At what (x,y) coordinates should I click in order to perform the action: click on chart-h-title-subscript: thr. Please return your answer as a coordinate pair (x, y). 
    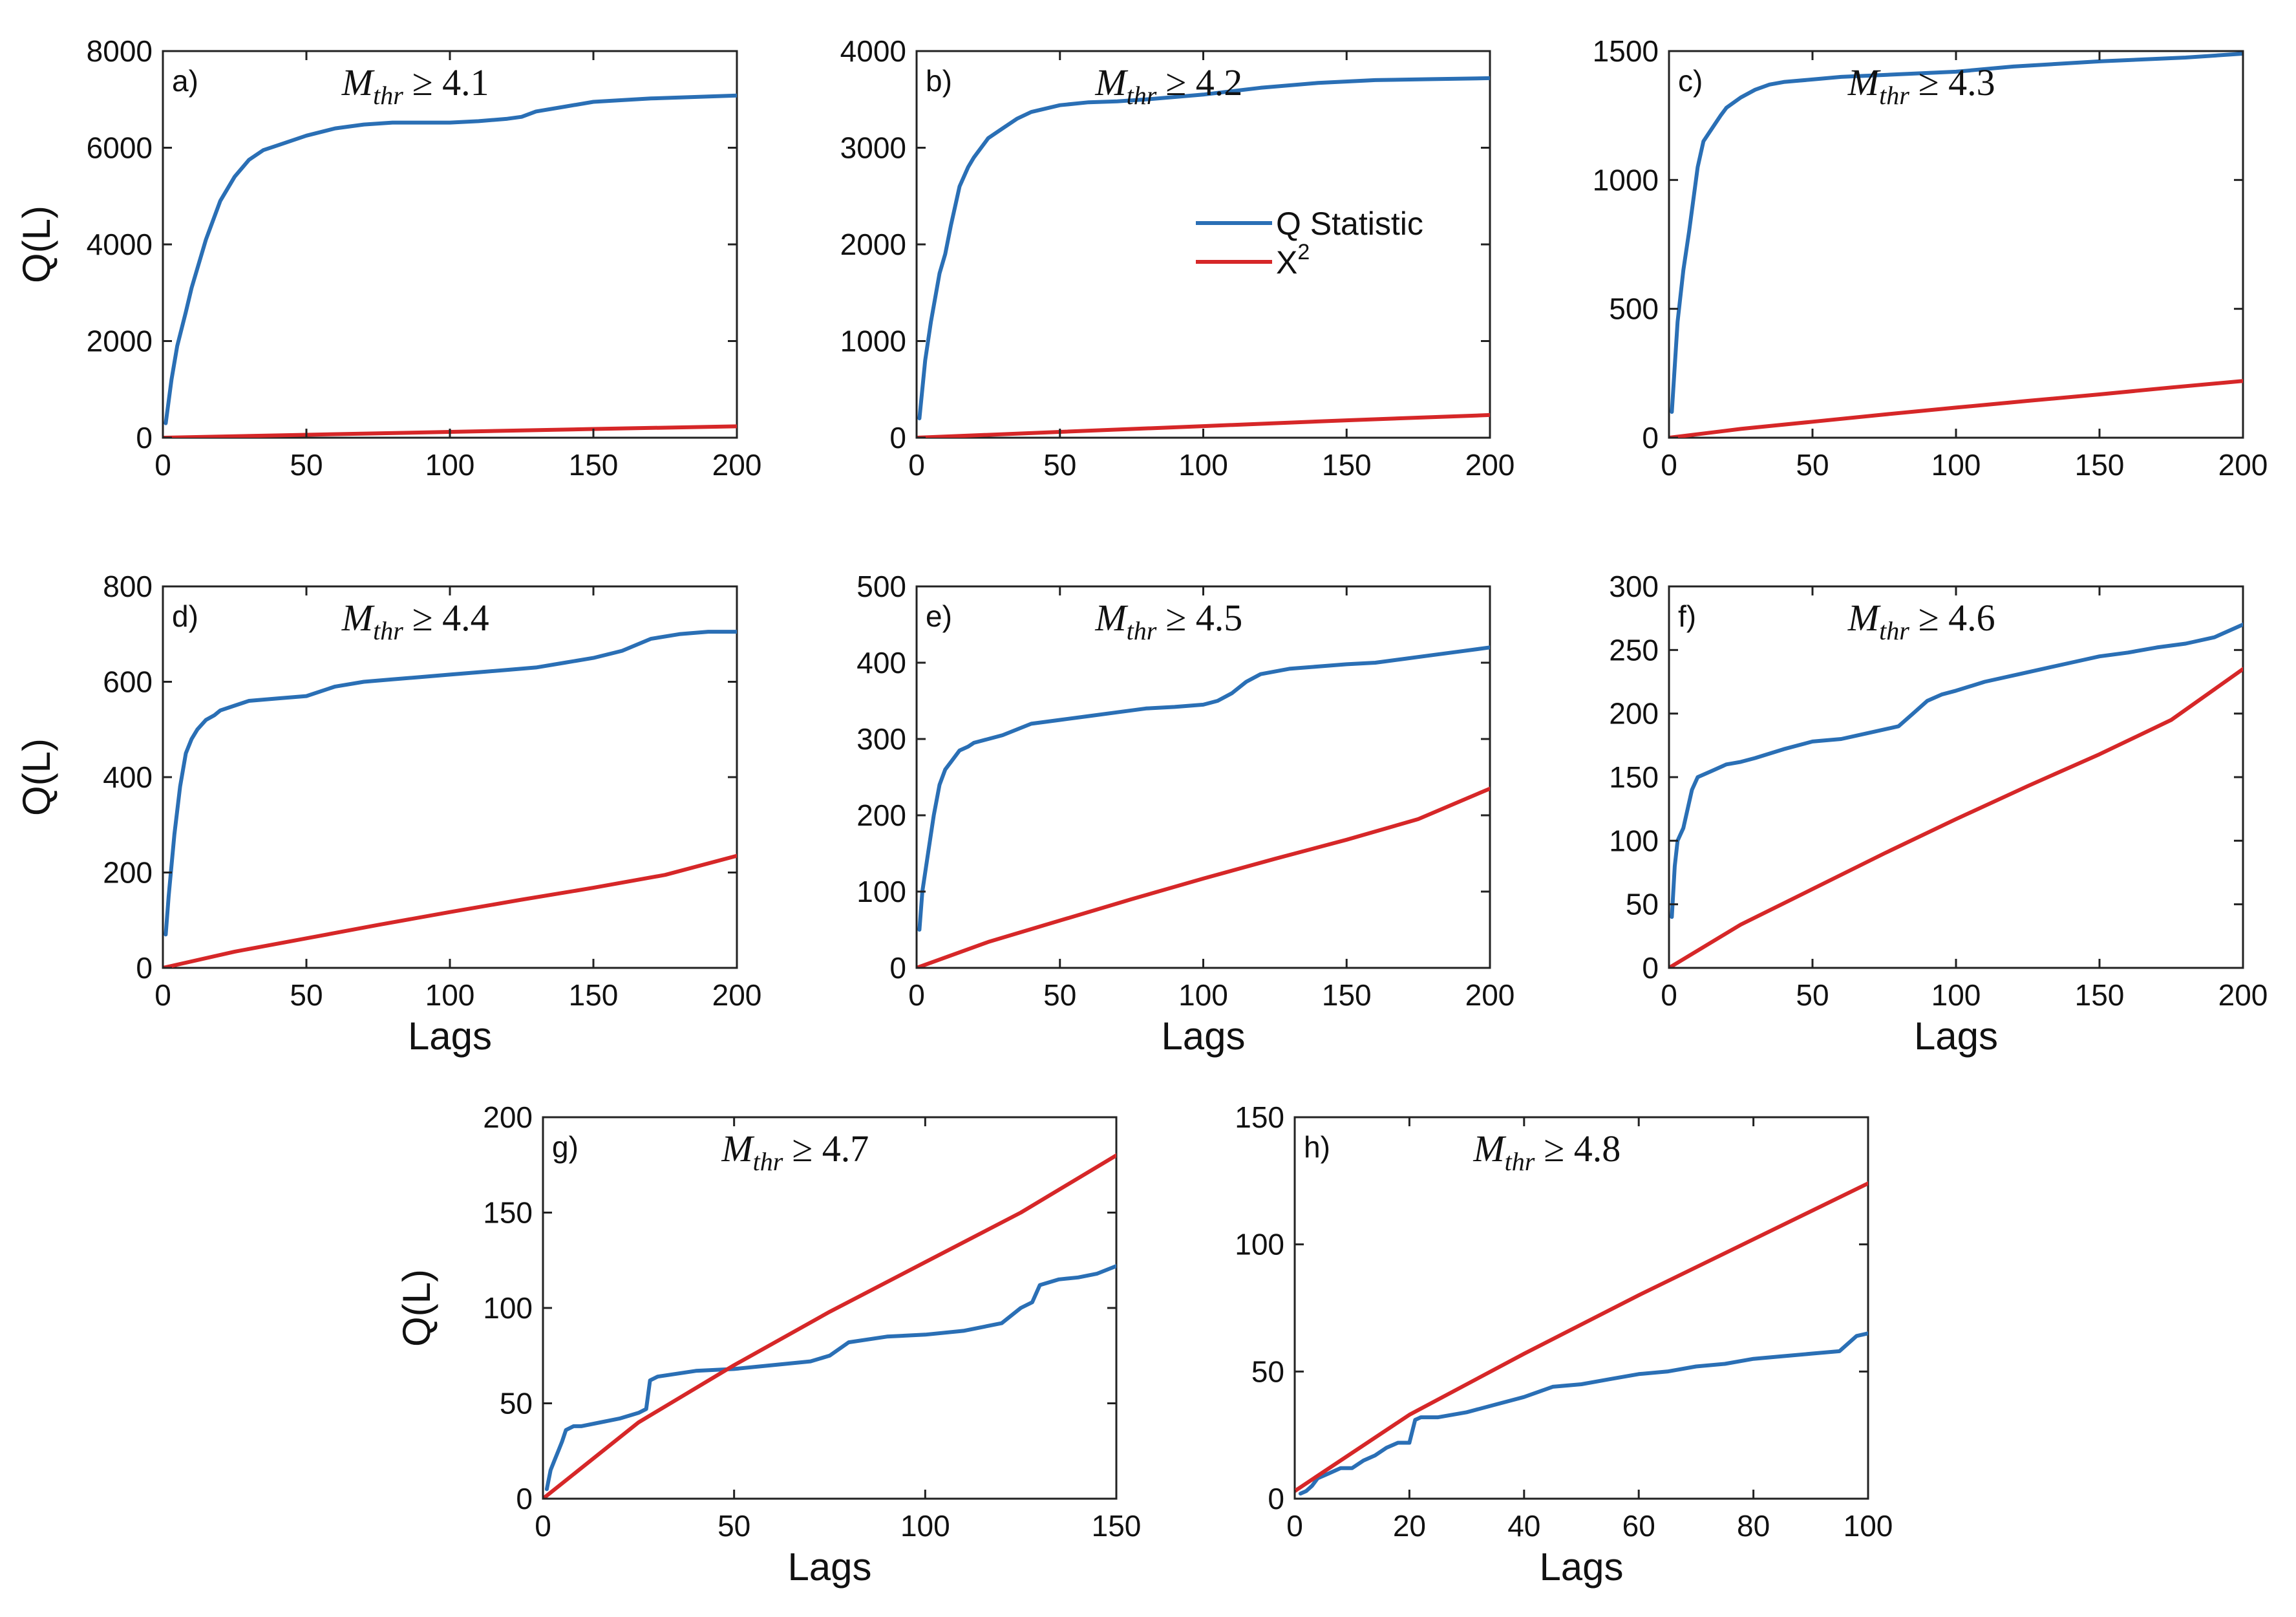
    Looking at the image, I should click on (1520, 1161).